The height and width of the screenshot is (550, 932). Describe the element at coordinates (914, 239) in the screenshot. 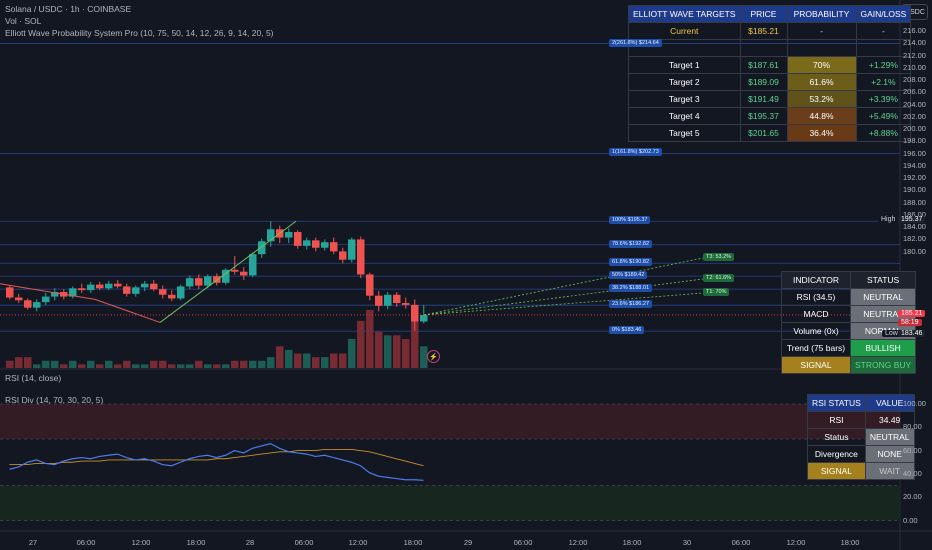

I see `price-tick: 182.00` at that location.